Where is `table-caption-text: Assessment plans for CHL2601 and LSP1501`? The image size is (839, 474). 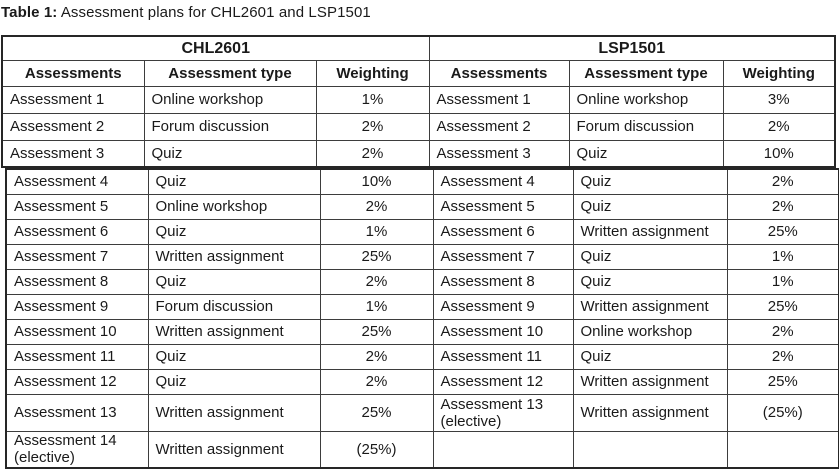 table-caption-text: Assessment plans for CHL2601 and LSP1501 is located at coordinates (214, 12).